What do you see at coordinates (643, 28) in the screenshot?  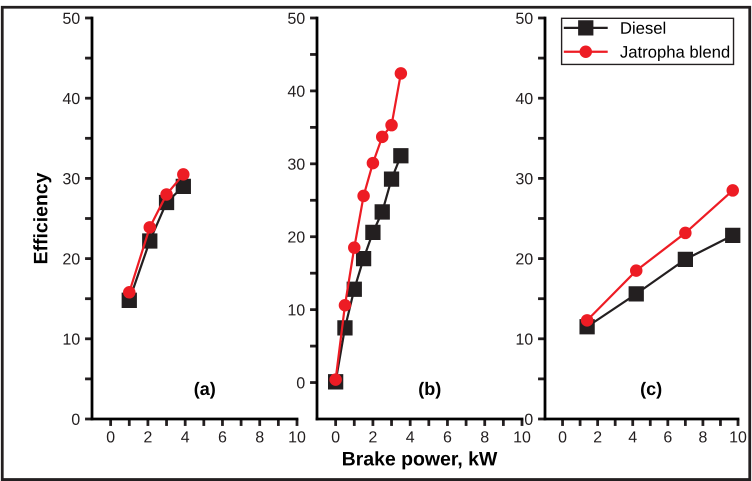 I see `legend-label: Diesel` at bounding box center [643, 28].